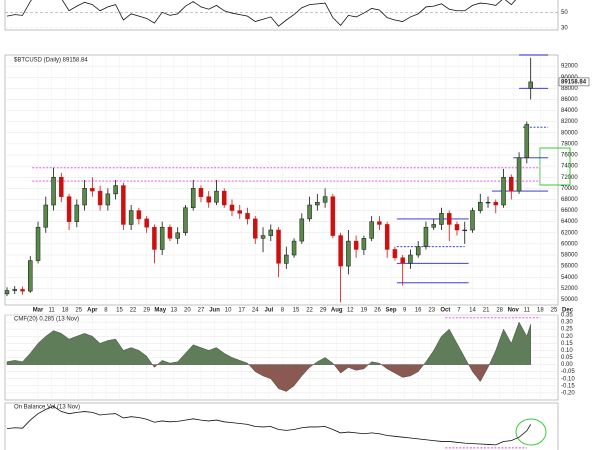  Describe the element at coordinates (241, 311) in the screenshot. I see `x-tick-label: 17` at that location.